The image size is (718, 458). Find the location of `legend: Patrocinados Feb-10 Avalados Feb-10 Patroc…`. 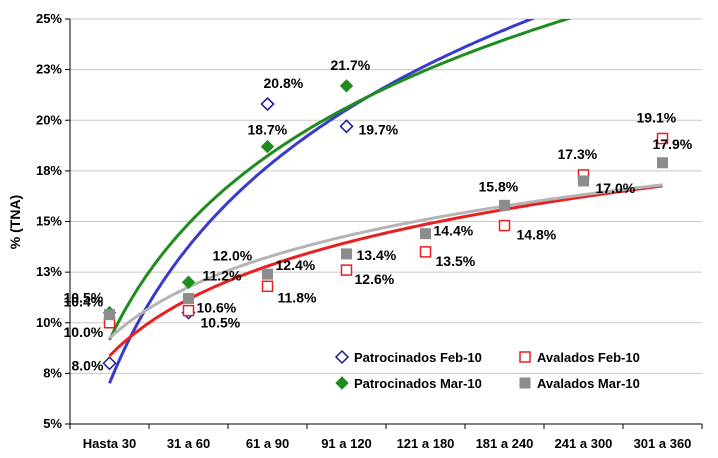

legend: Patrocinados Feb-10 Avalados Feb-10 Patroc… is located at coordinates (487, 370).